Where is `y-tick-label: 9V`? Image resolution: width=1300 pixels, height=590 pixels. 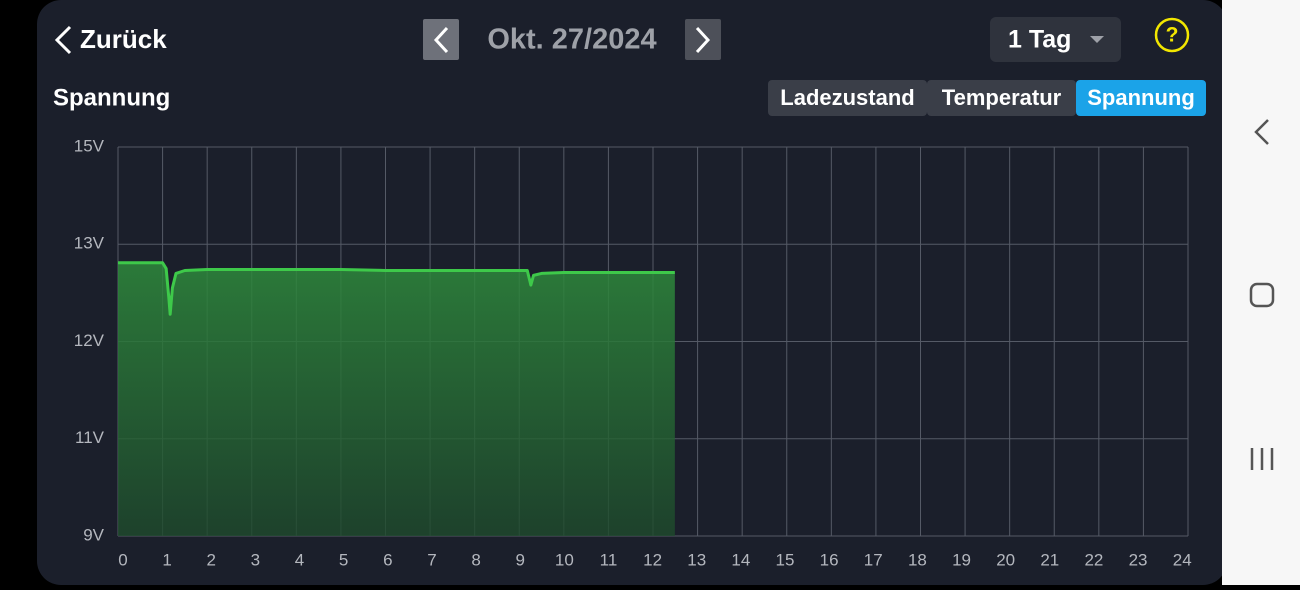 y-tick-label: 9V is located at coordinates (93, 534).